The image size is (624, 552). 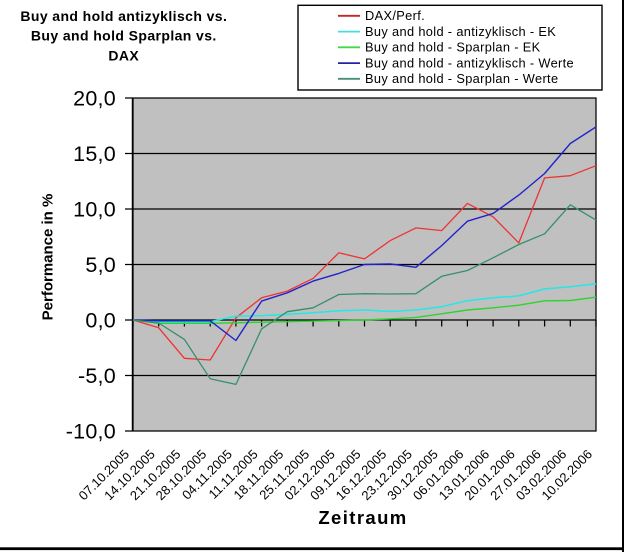 I want to click on svg-text: DAX/Perf., so click(x=395, y=15).